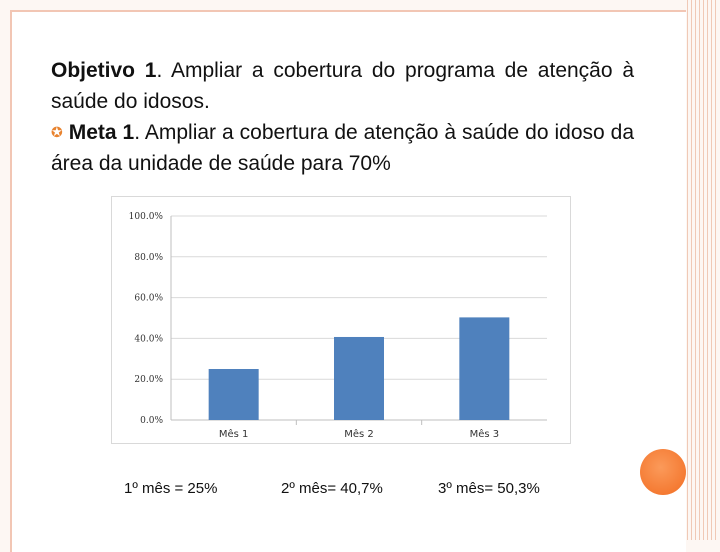 This screenshot has height=552, width=720. What do you see at coordinates (485, 434) in the screenshot?
I see `x-category-label: Mês 3` at bounding box center [485, 434].